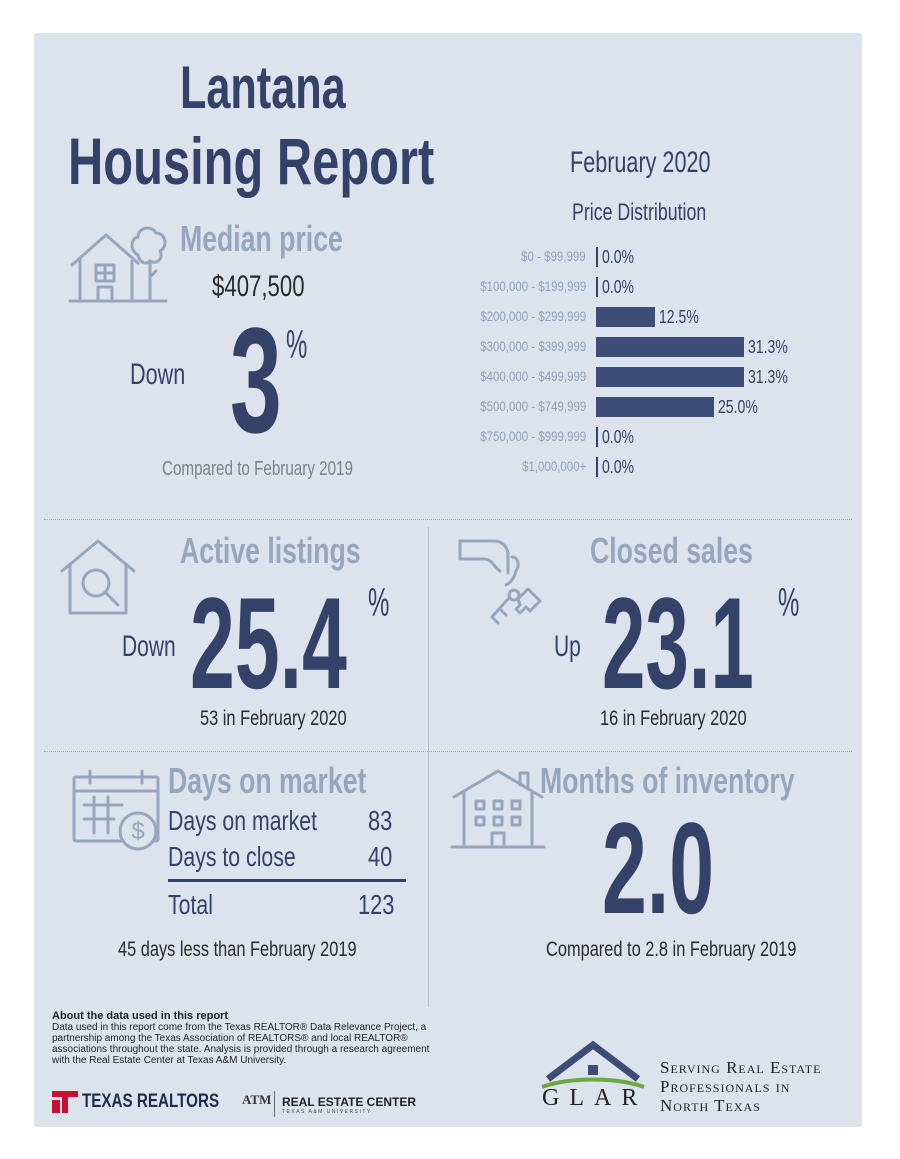  Describe the element at coordinates (140, 1016) in the screenshot. I see `about-heading: About the data used in this report` at that location.